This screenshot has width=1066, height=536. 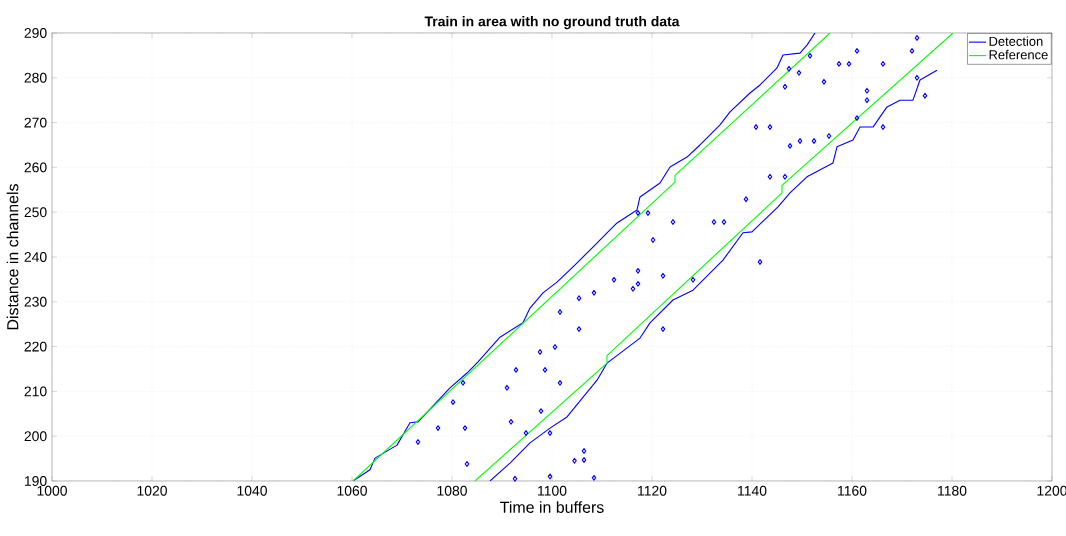 What do you see at coordinates (552, 507) in the screenshot?
I see `x-axis-title: Time in buffers` at bounding box center [552, 507].